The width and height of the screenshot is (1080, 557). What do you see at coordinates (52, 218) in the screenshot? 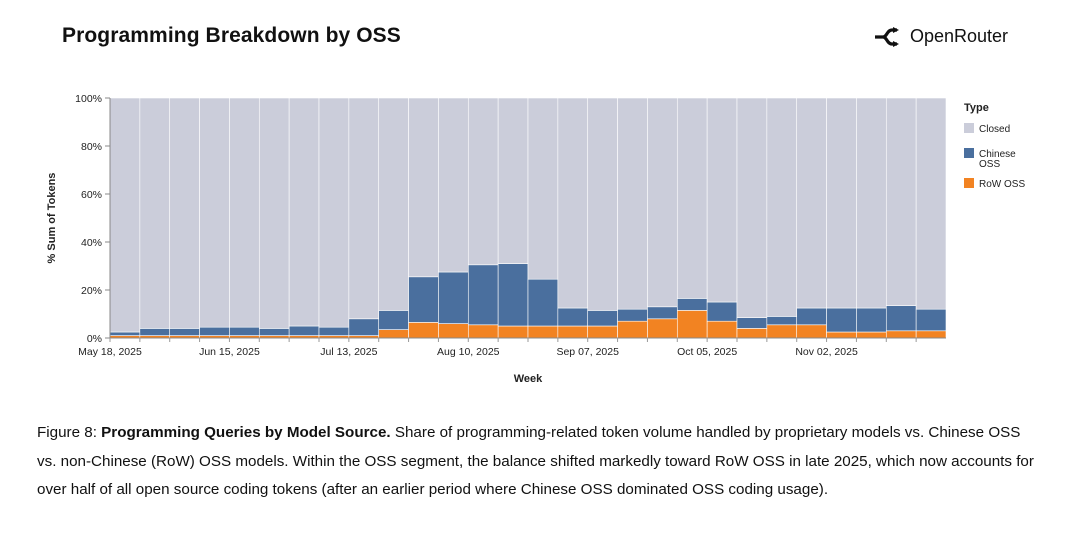
I see `y-axis-title: % Sum of Tokens` at bounding box center [52, 218].